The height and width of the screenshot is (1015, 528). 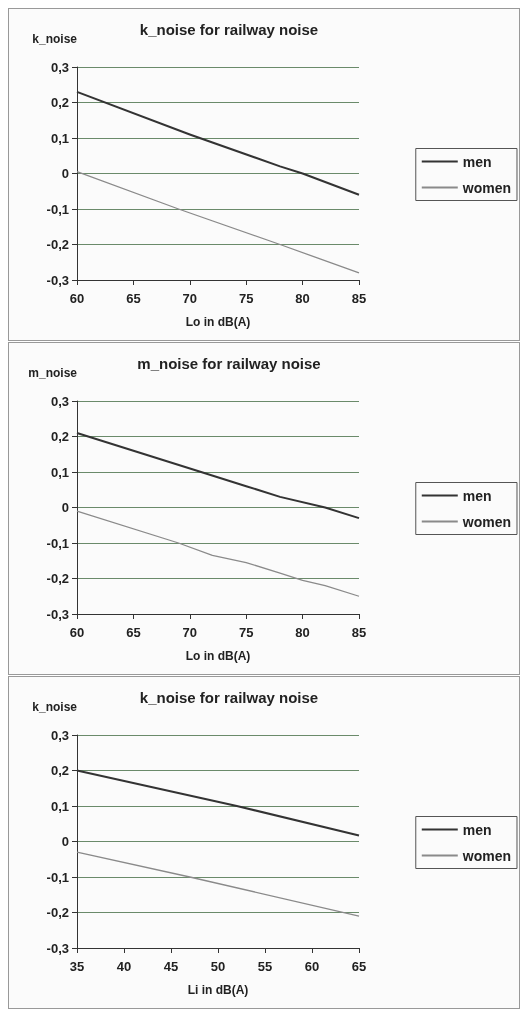 What do you see at coordinates (53, 373) in the screenshot?
I see `y-axis-title: m_noise` at bounding box center [53, 373].